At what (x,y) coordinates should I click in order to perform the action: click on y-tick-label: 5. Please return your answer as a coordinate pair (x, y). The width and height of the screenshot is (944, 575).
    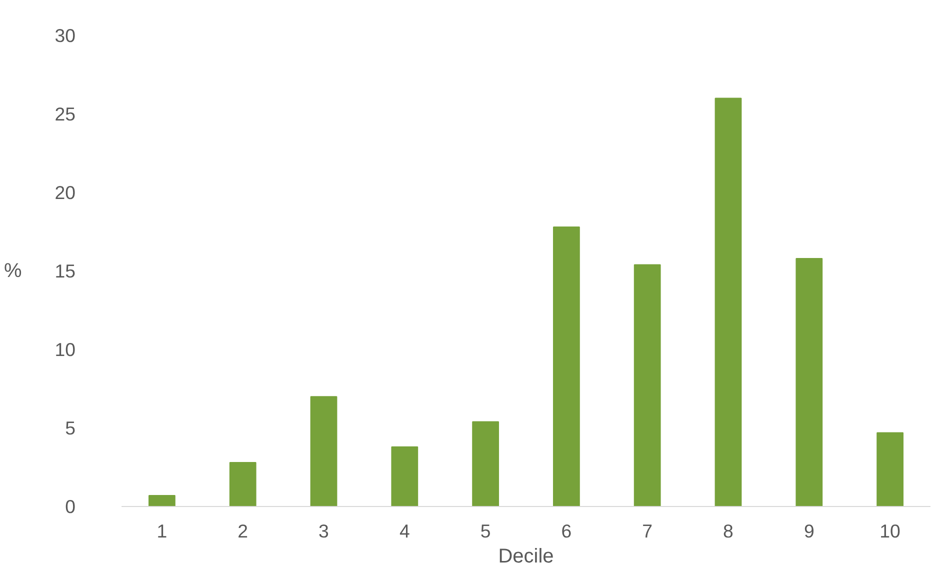
    Looking at the image, I should click on (70, 428).